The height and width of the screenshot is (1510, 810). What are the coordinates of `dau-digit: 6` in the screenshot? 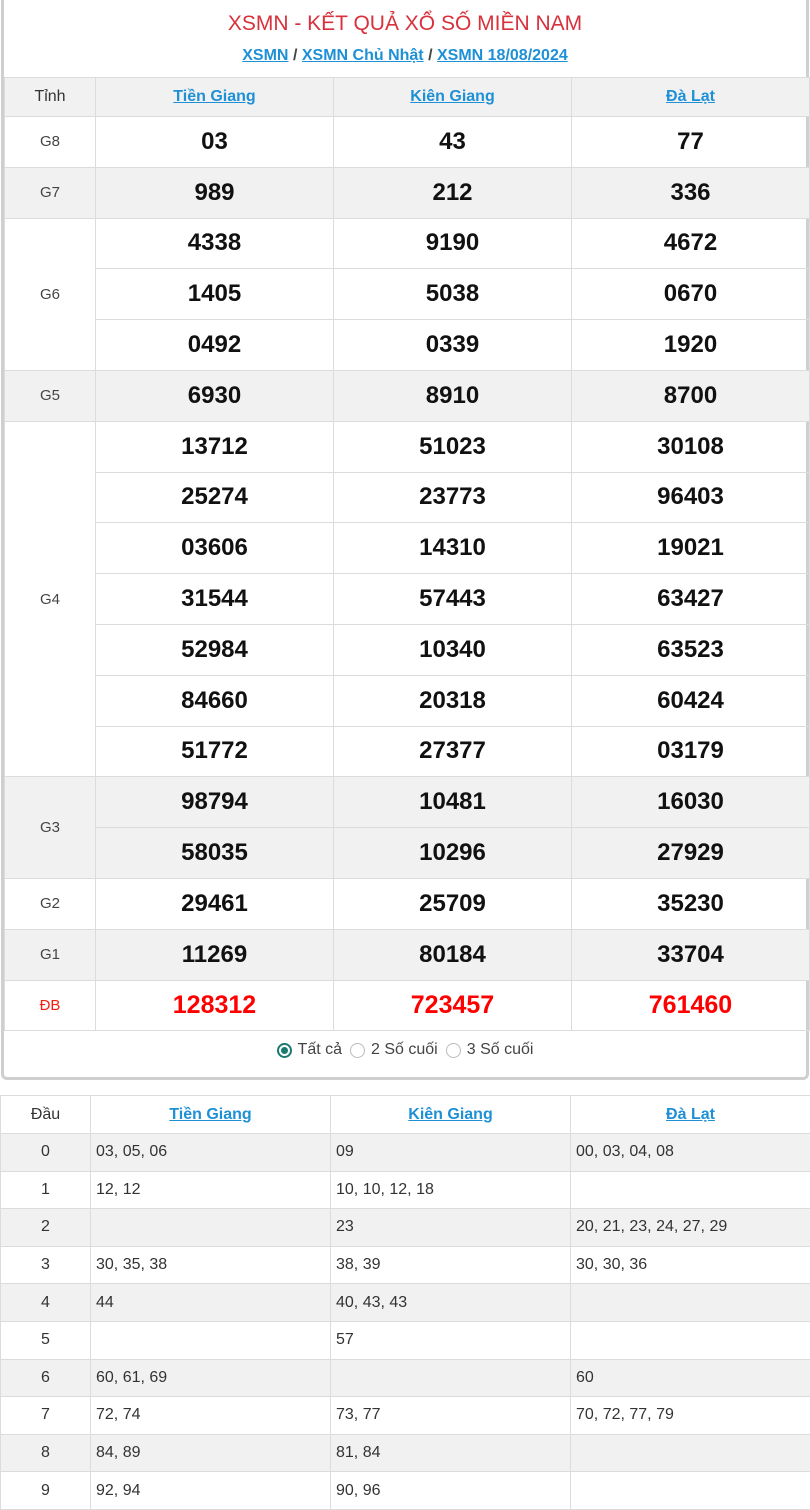 It's located at (46, 1378).